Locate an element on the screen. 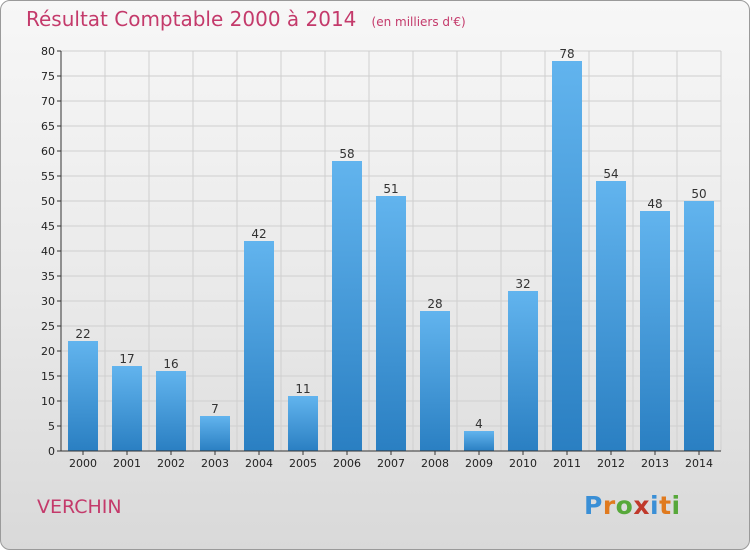  y-tick-label: 15 is located at coordinates (48, 376).